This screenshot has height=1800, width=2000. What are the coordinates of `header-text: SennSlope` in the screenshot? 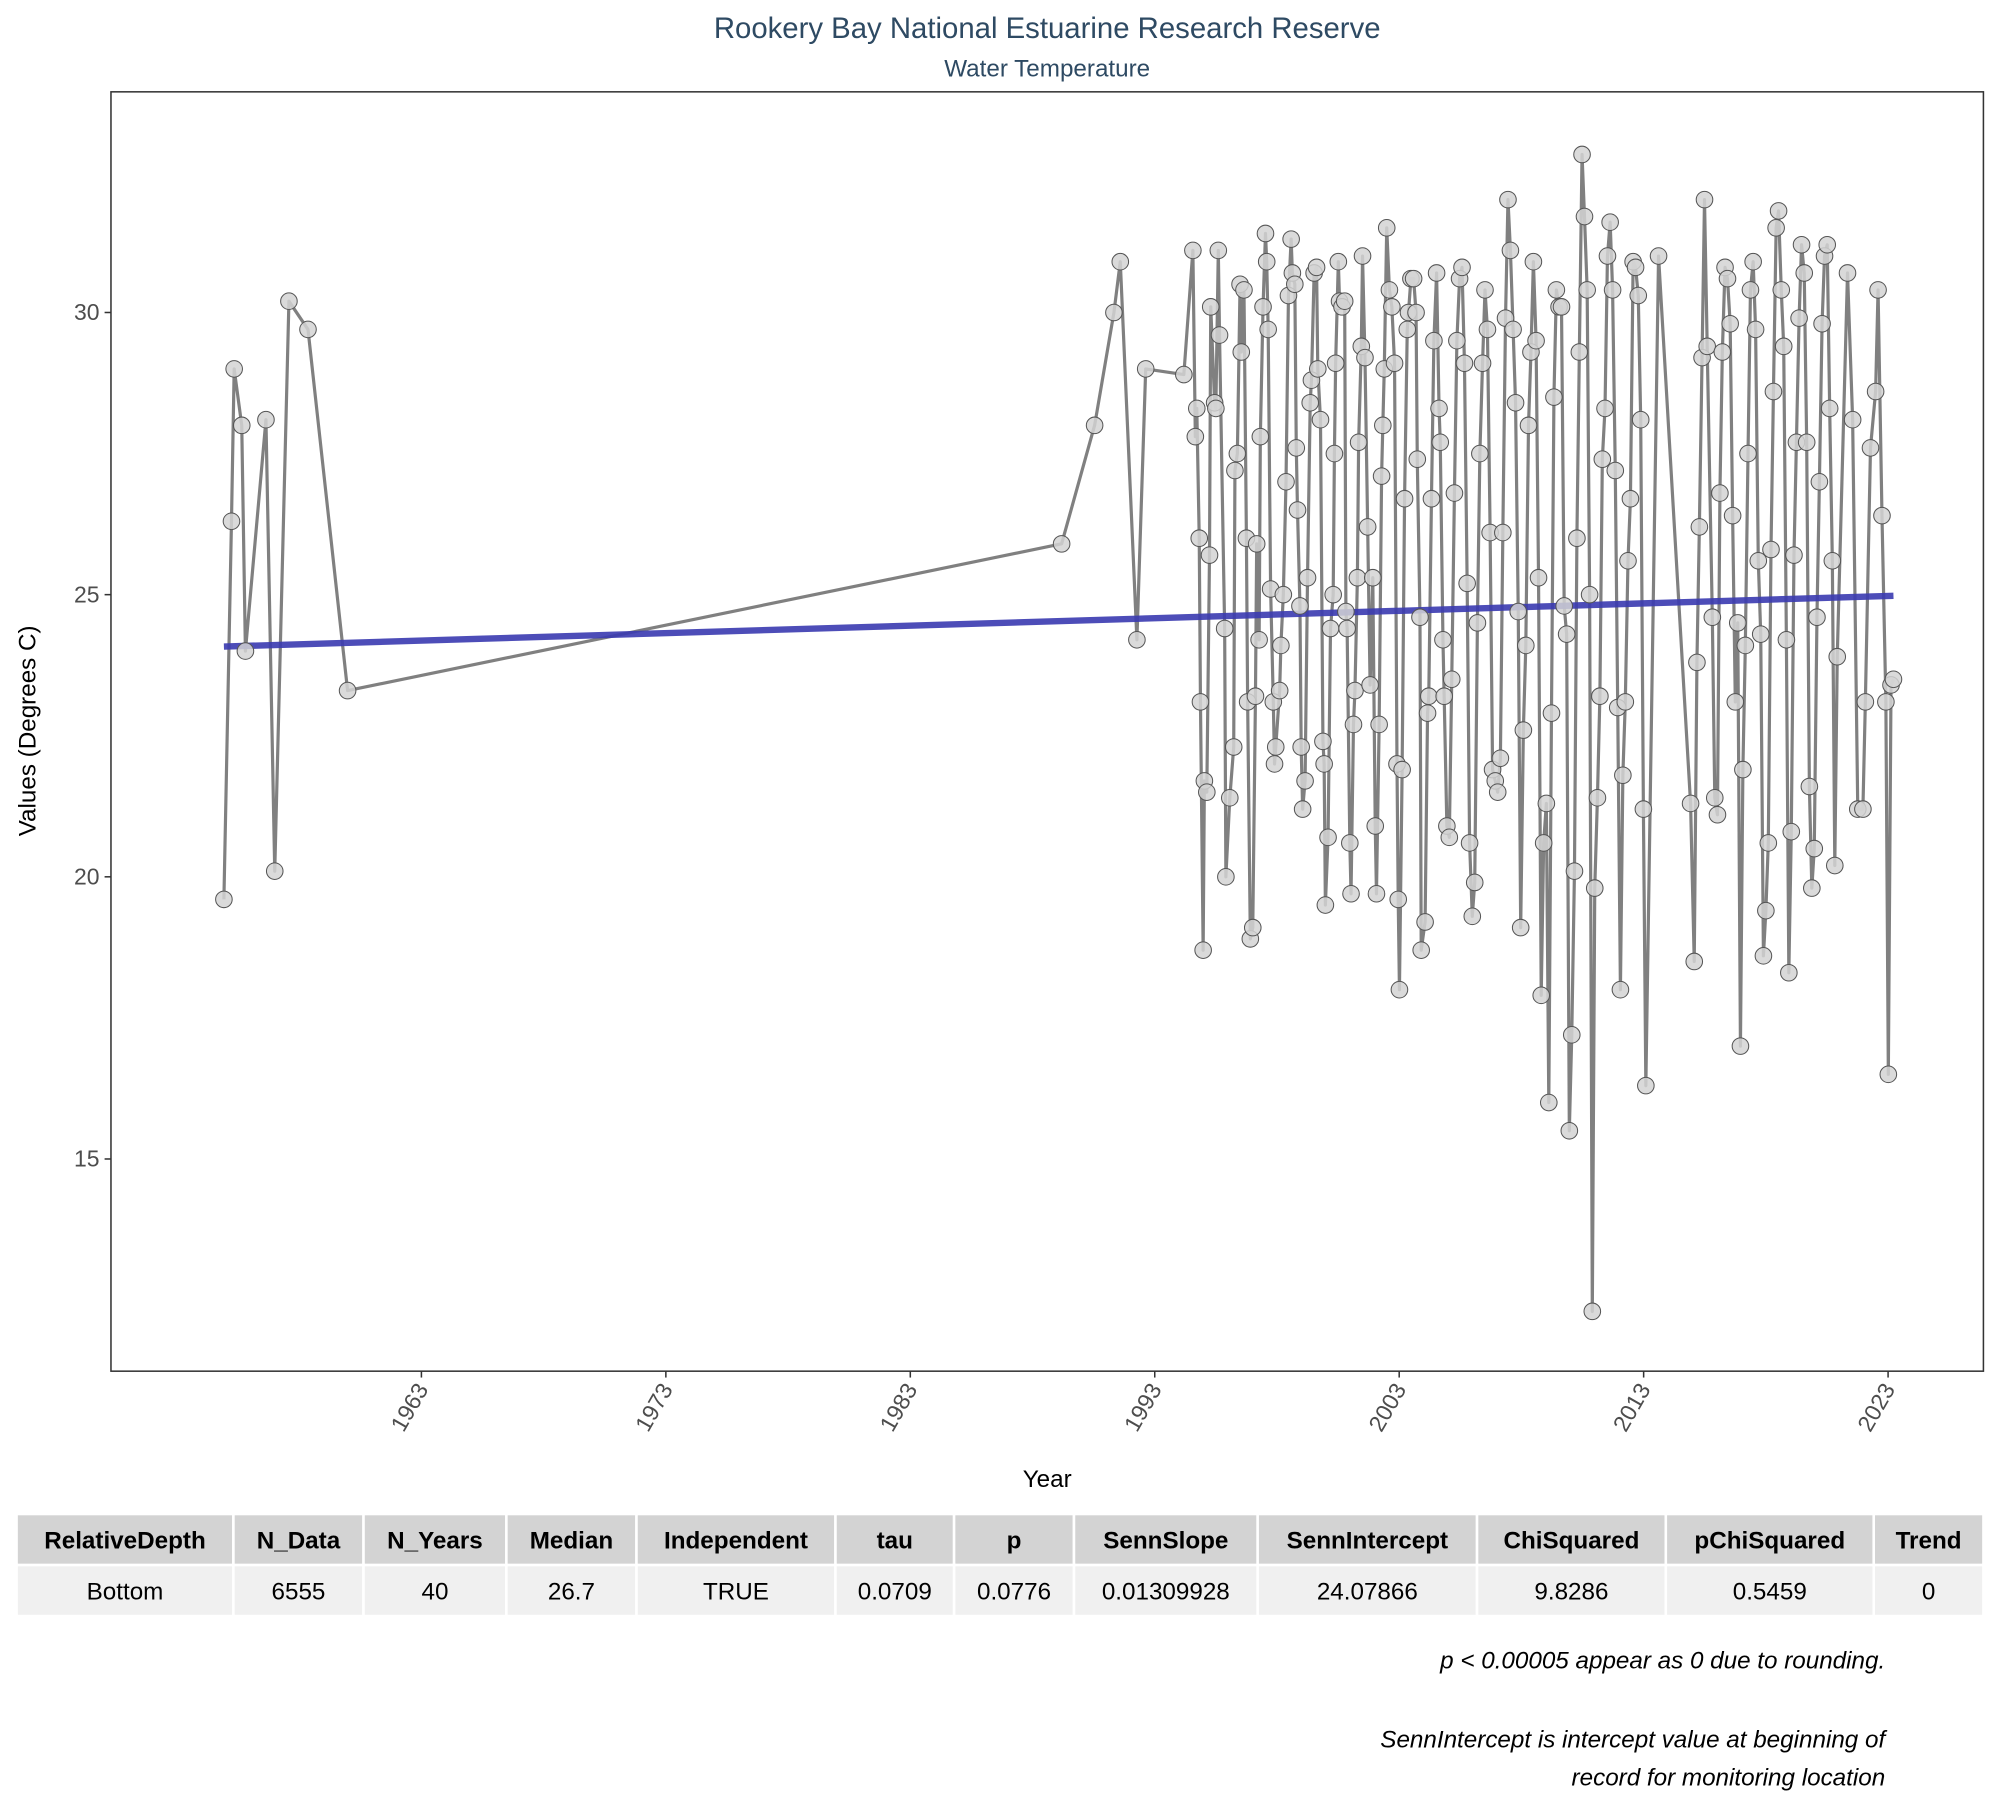 It's located at (1165, 1540).